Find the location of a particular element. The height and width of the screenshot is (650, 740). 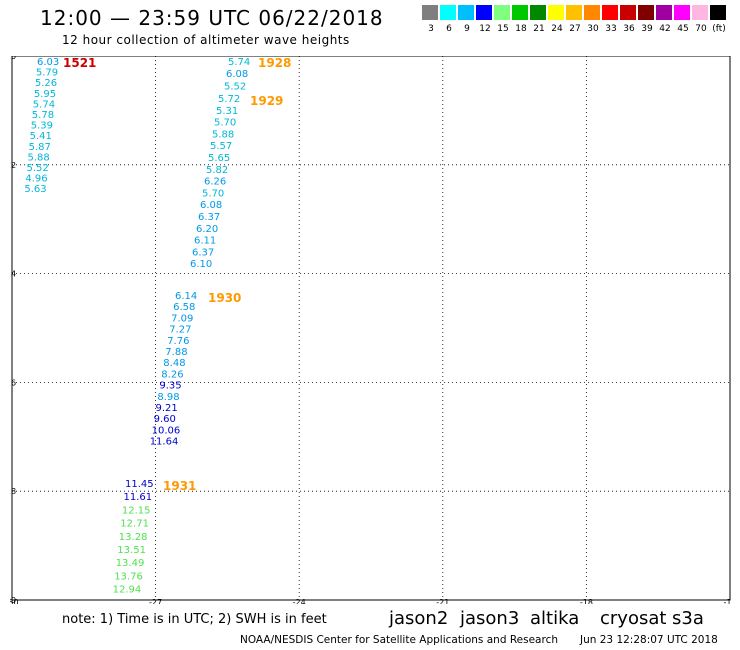

wave-height-value: 6.08 is located at coordinates (211, 205).